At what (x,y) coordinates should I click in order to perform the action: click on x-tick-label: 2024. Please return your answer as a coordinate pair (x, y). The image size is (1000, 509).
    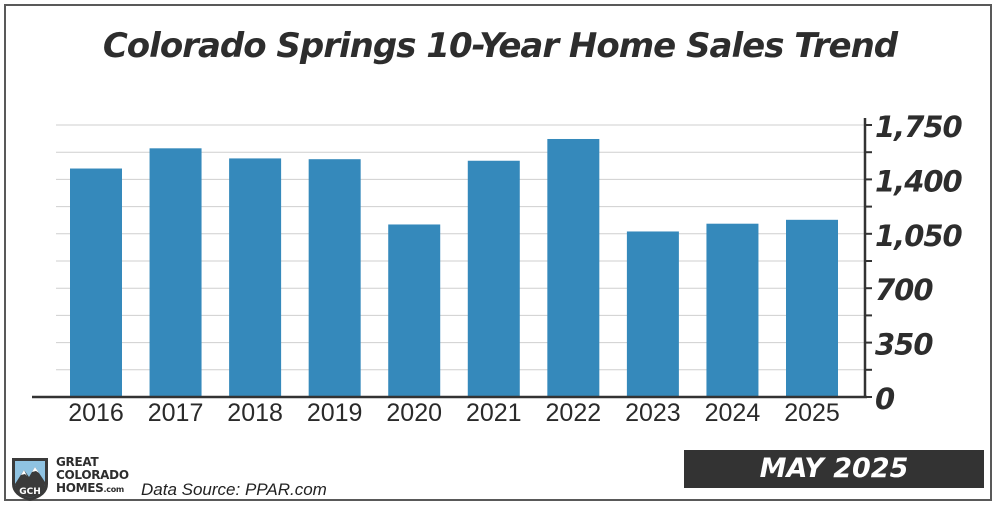
    Looking at the image, I should click on (733, 413).